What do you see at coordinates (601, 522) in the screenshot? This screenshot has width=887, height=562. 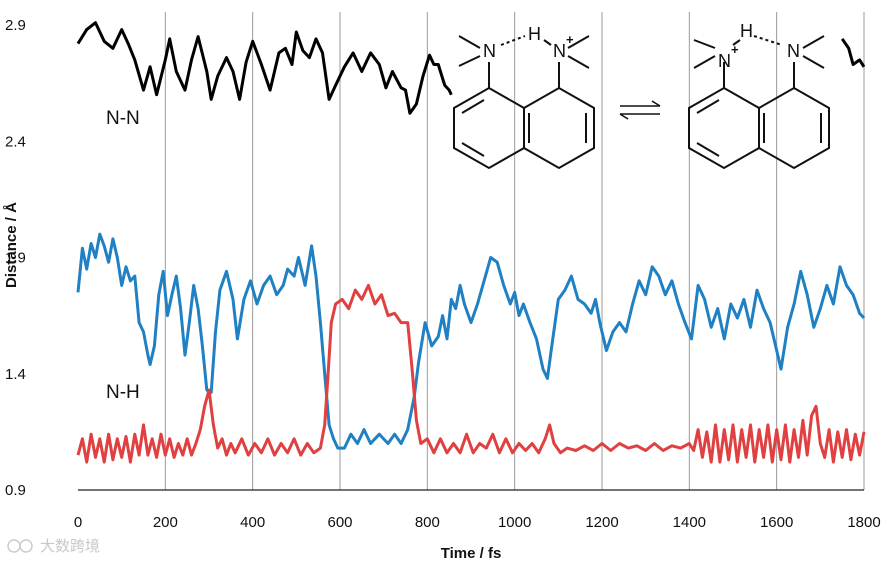 I see `x-tick-label: 1200` at bounding box center [601, 522].